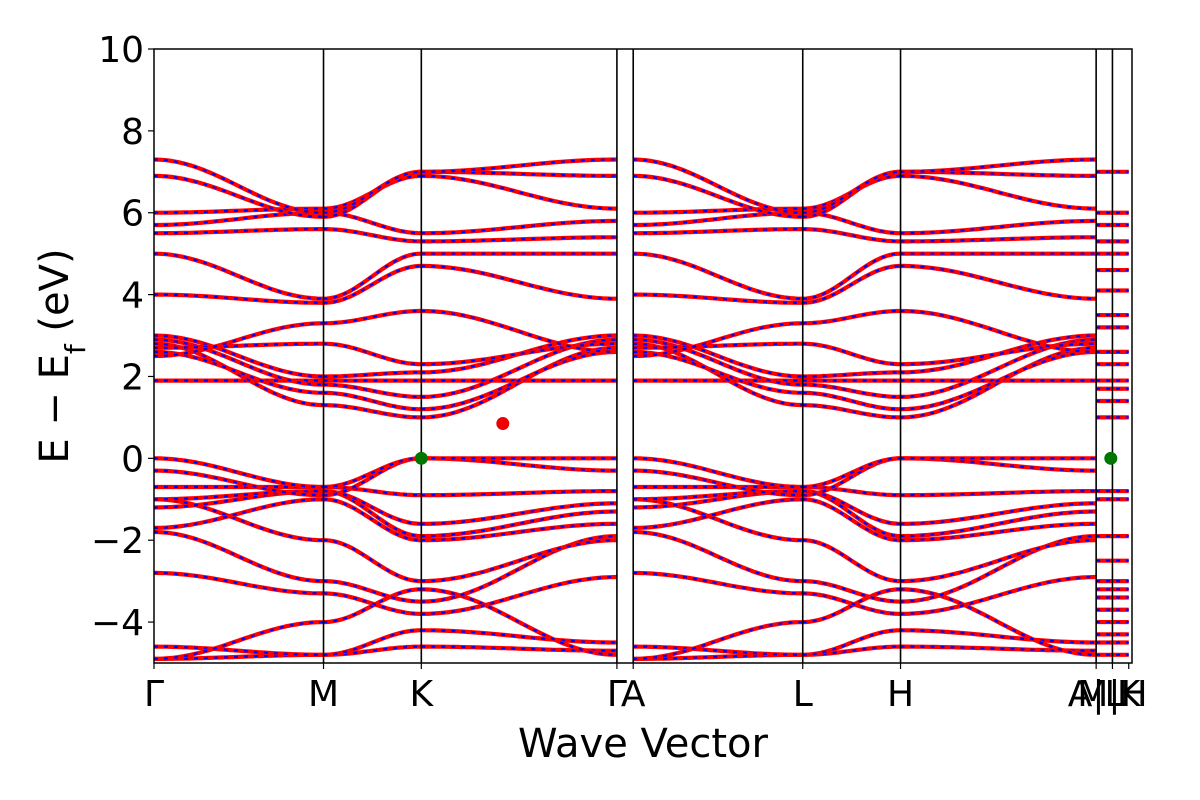 The width and height of the screenshot is (1200, 800). I want to click on x-tick-label-5: L, so click(803, 694).